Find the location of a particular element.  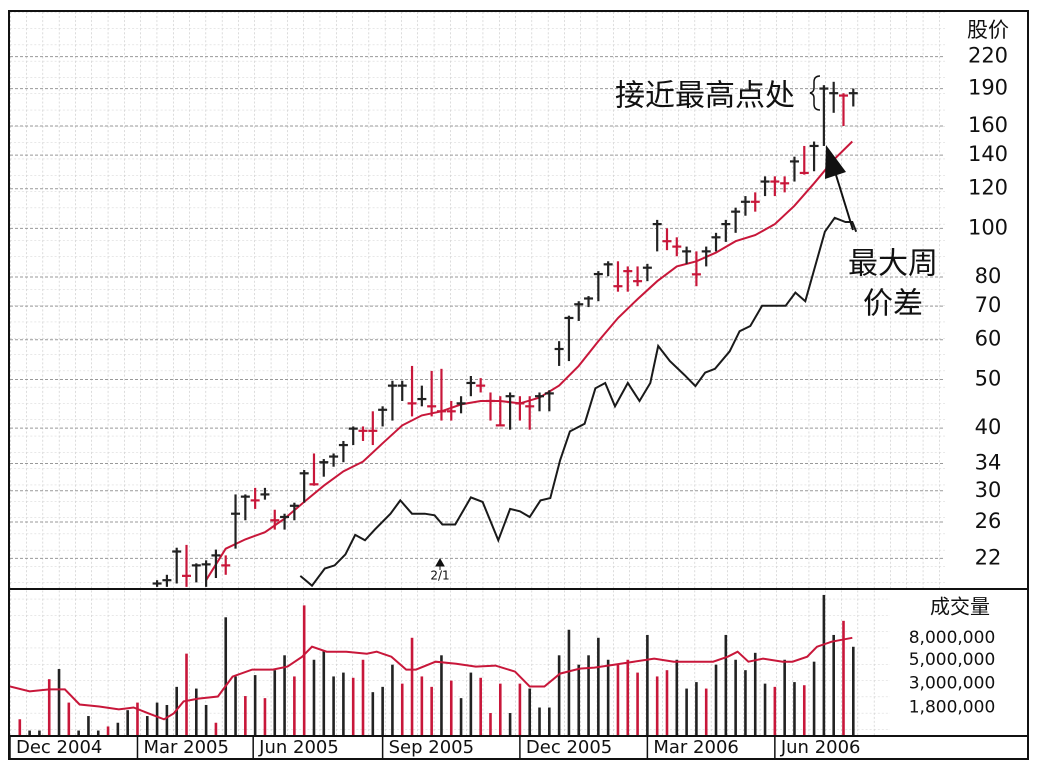

annotation: 最大周 is located at coordinates (893, 264).